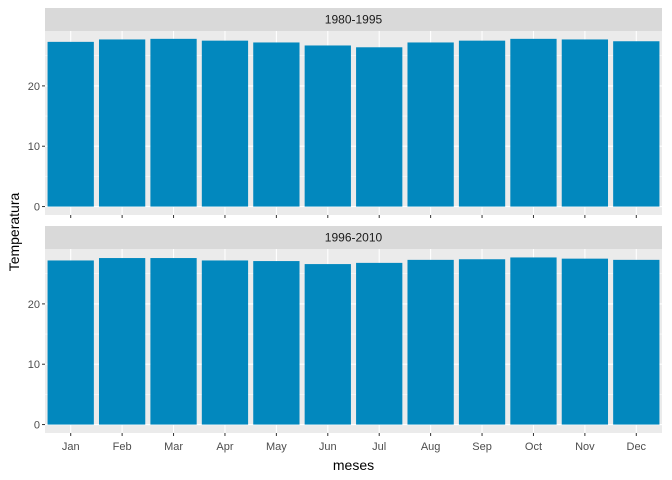 The width and height of the screenshot is (672, 480). What do you see at coordinates (173, 447) in the screenshot?
I see `x-tick-label: Mar` at bounding box center [173, 447].